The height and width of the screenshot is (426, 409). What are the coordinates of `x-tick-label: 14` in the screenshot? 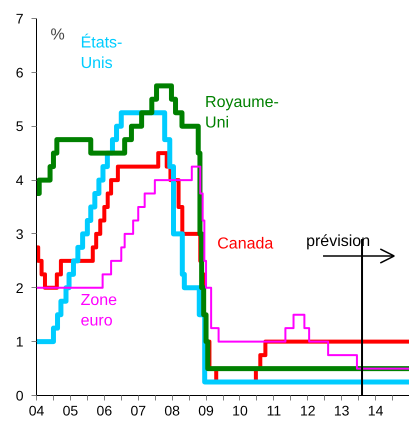 It's located at (376, 410).